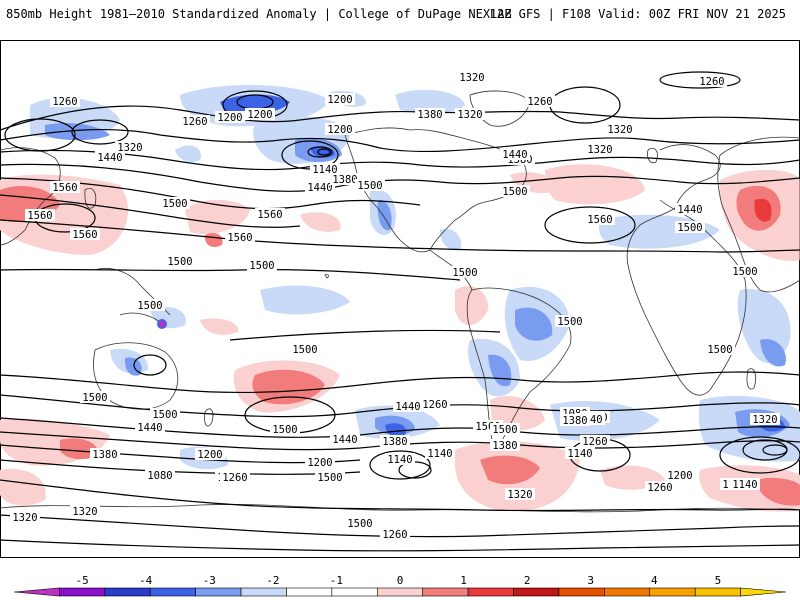 The image size is (800, 600). Describe the element at coordinates (36, 592) in the screenshot. I see `colorbar-arrow-low` at that location.